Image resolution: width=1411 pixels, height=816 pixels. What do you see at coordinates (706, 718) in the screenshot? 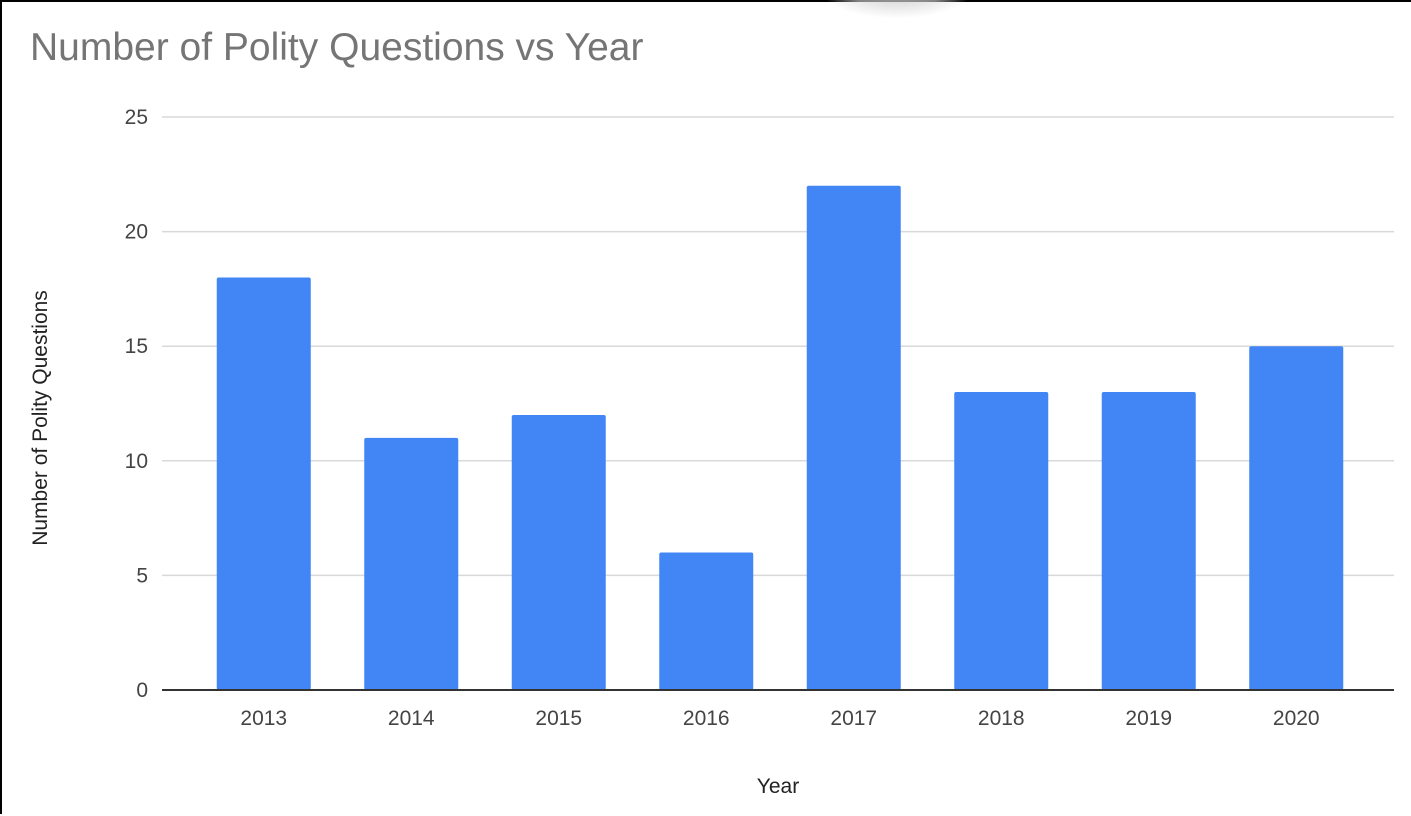
I see `x-tick-label: 2016` at bounding box center [706, 718].